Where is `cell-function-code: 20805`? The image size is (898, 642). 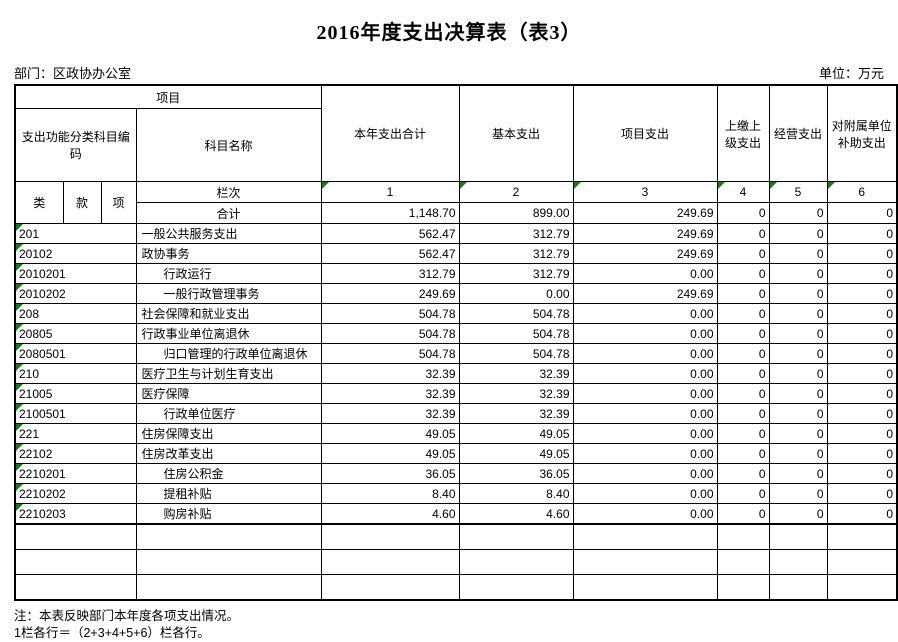
cell-function-code: 20805 is located at coordinates (75, 333).